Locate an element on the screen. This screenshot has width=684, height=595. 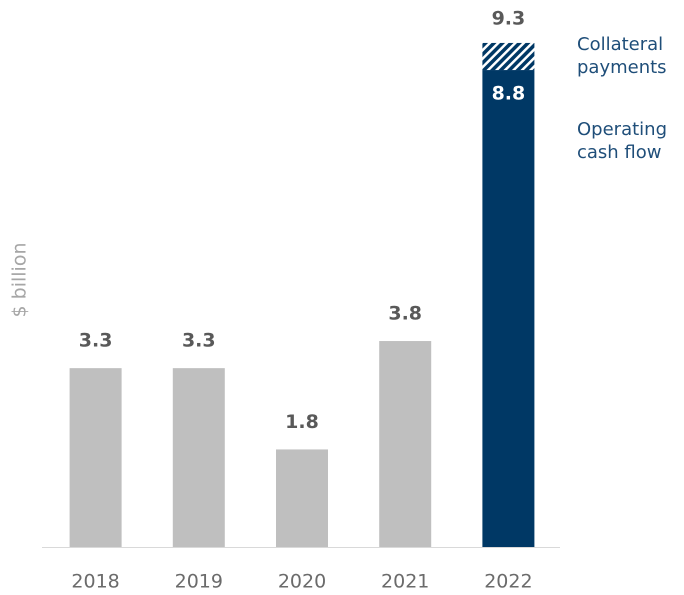
value-label: 8.8 is located at coordinates (509, 94).